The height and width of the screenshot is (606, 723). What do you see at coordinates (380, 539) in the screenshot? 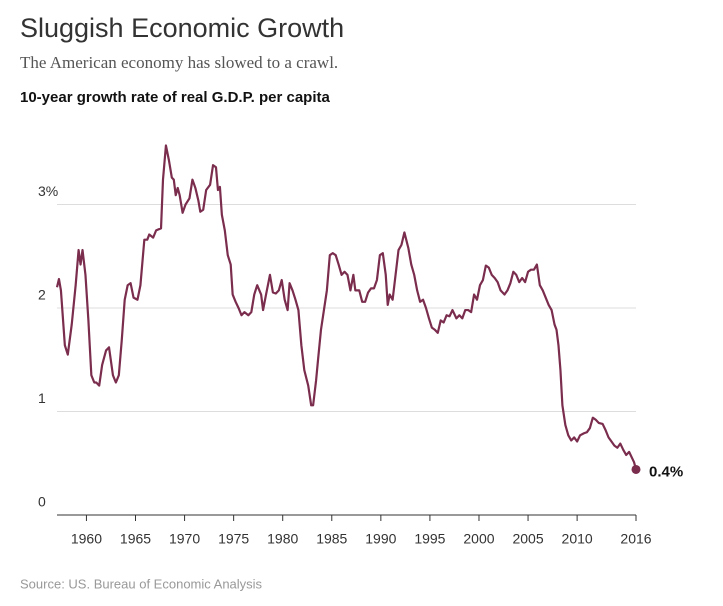
I see `x-tick-label: 1990` at bounding box center [380, 539].